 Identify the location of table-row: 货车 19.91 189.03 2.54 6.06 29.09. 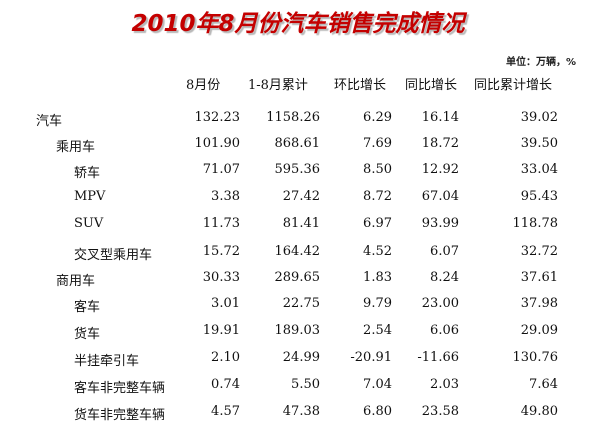
(298, 336).